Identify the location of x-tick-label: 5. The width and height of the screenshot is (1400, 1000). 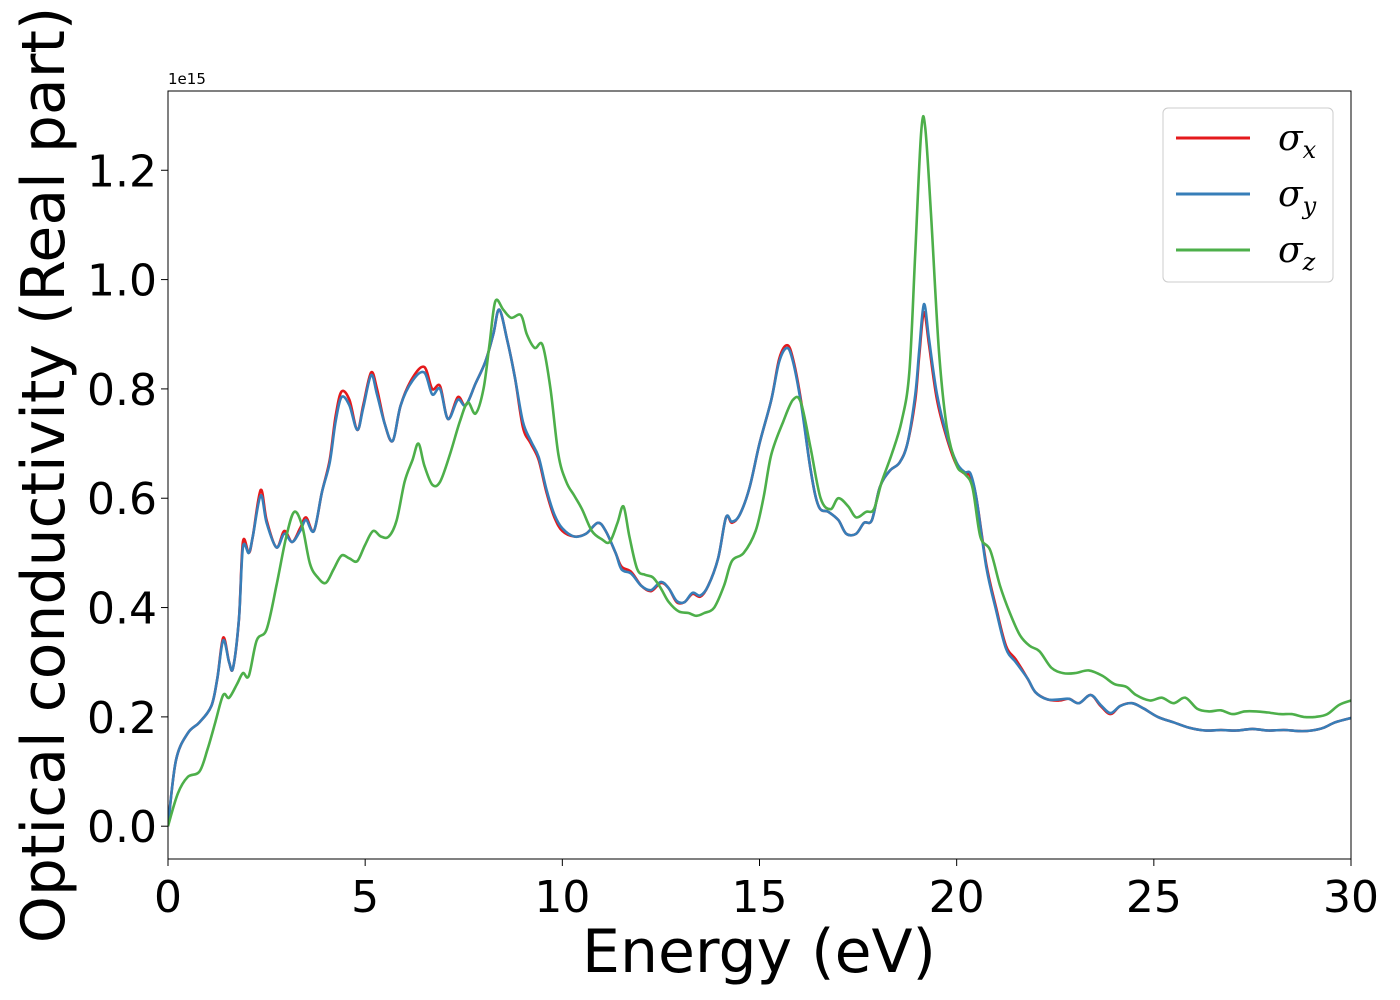
(365, 897).